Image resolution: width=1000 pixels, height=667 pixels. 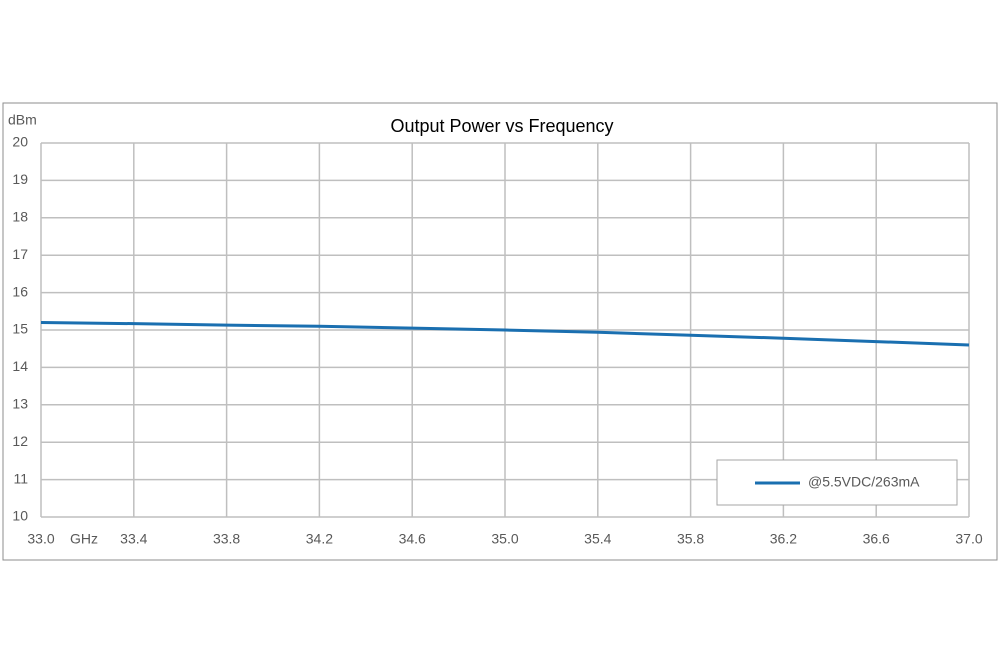 What do you see at coordinates (20, 404) in the screenshot?
I see `y-tick-label: 13` at bounding box center [20, 404].